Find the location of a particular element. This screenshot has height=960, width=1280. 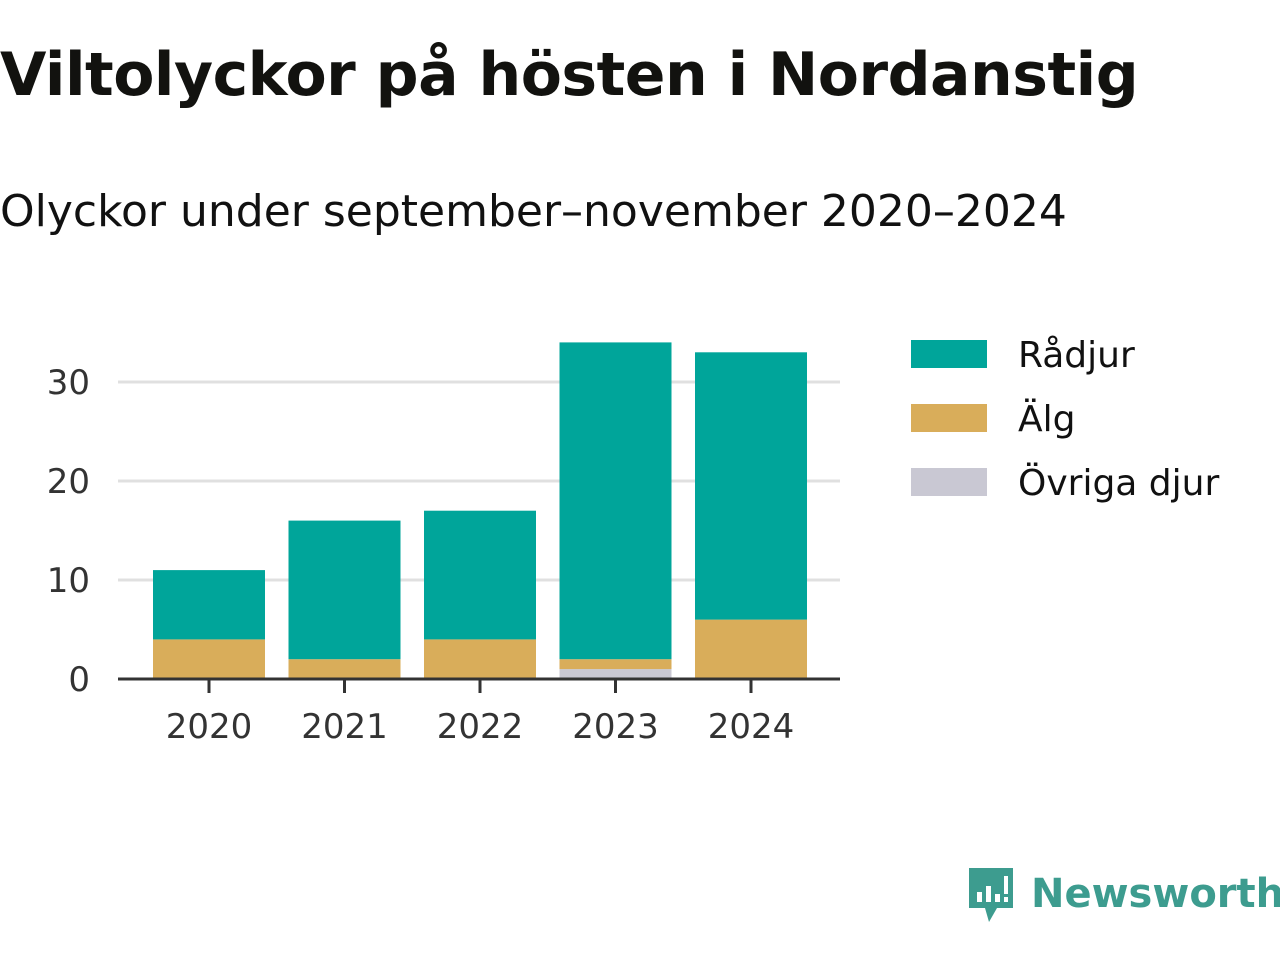

bar-älg-2024 is located at coordinates (751, 649).